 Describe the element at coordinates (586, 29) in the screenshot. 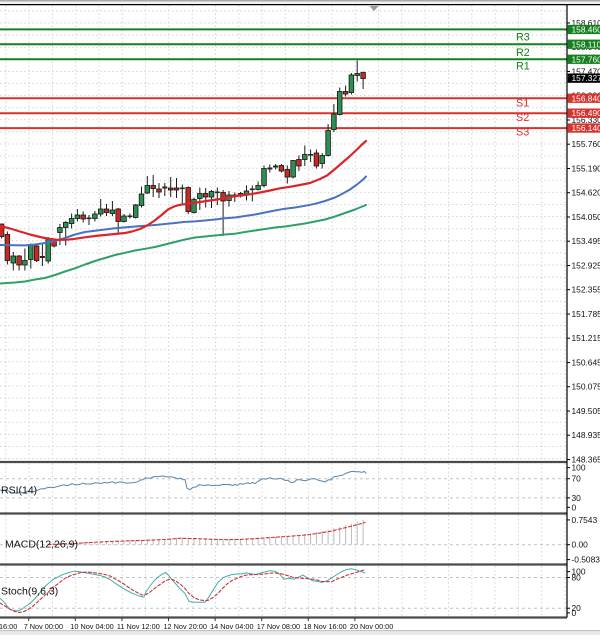

I see `svg-text: 158.460` at that location.